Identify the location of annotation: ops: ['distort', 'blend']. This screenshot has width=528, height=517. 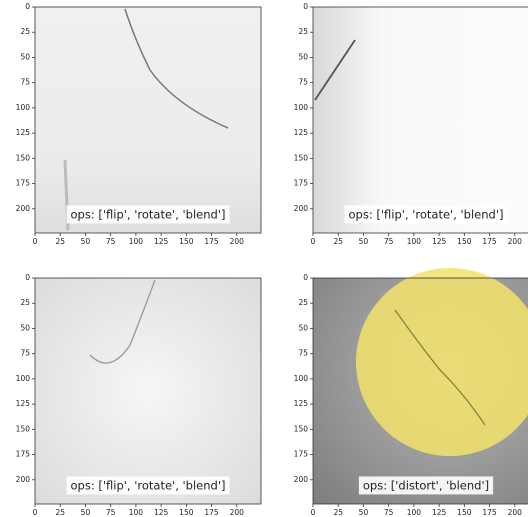
(426, 485).